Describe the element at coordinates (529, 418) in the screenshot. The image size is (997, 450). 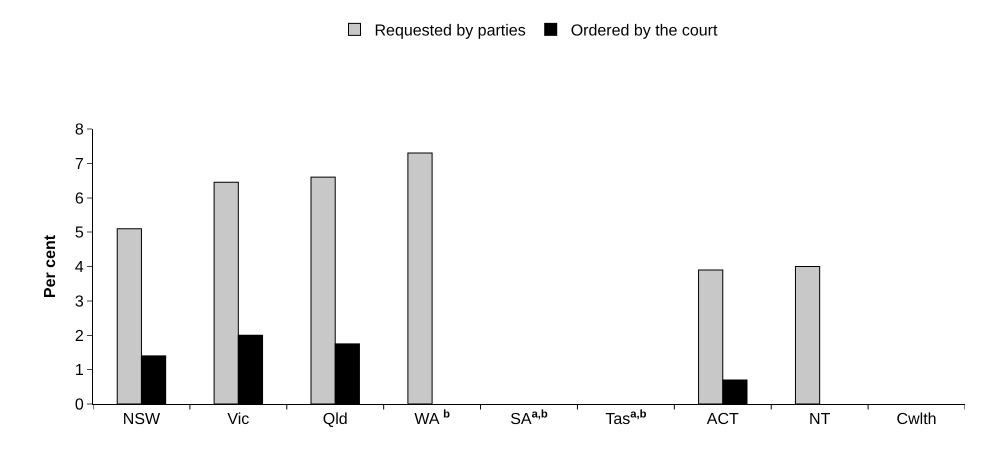
I see `x-tick-label: SA$^{a,b}$` at that location.